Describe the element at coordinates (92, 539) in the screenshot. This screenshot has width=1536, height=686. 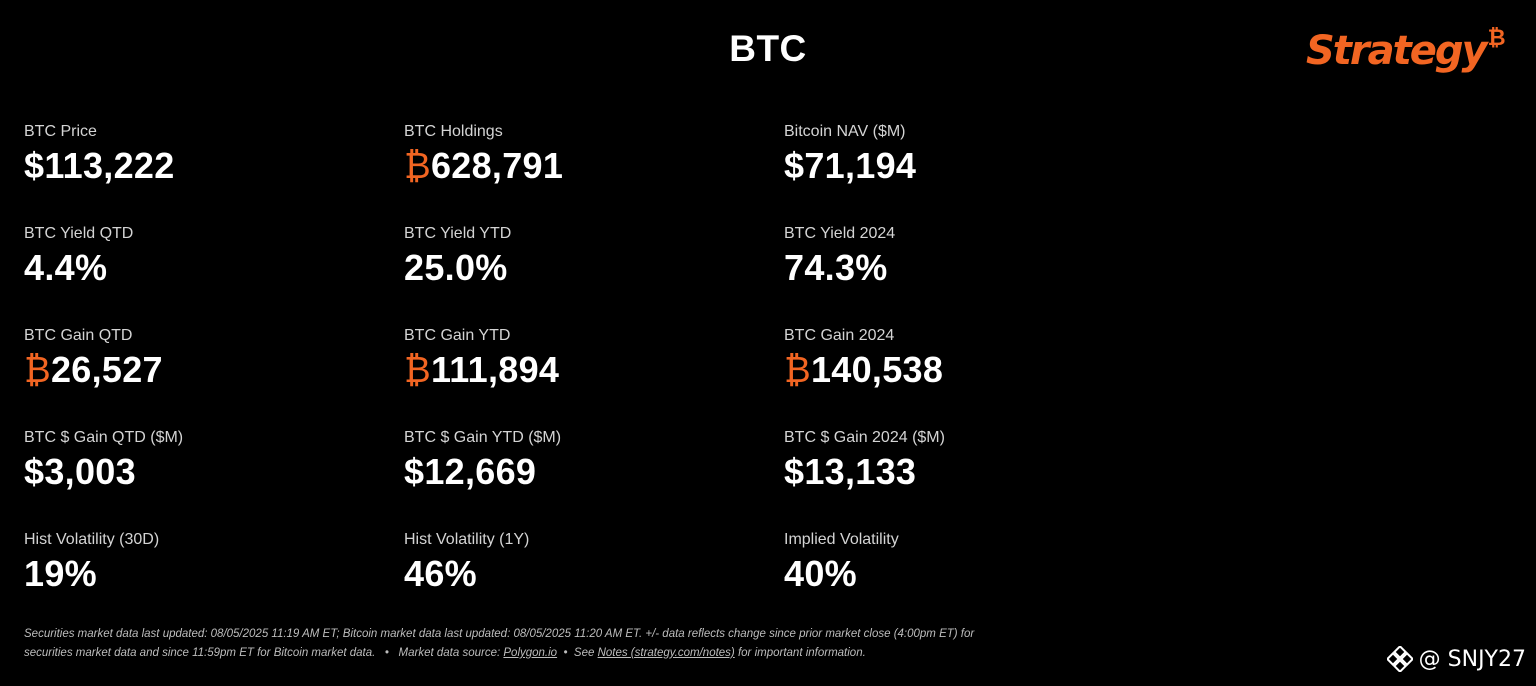
I see `metric-label: Hist Volatility (30D)` at that location.